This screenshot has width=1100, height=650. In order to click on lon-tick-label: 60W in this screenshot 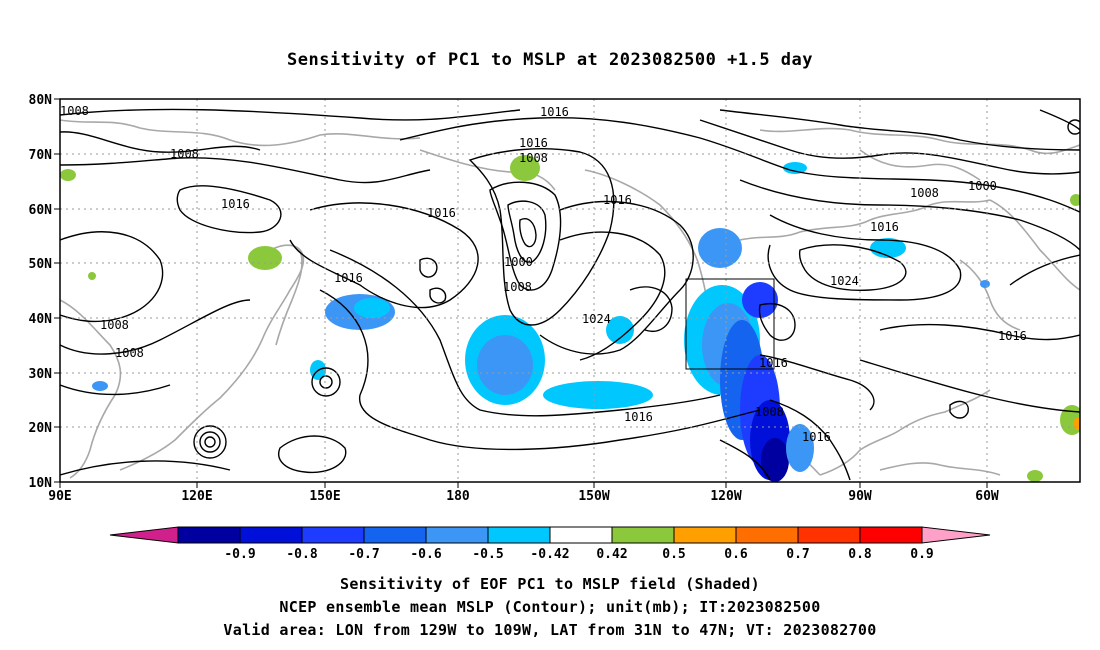, I will do `click(987, 496)`.